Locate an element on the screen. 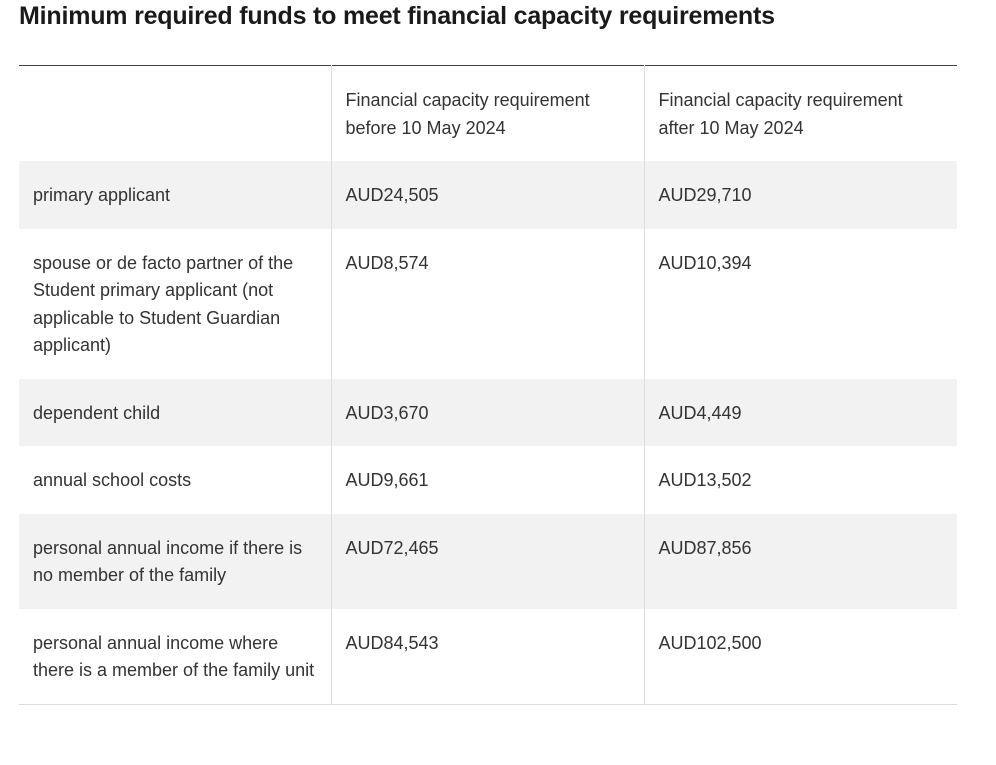  amount-cell: AUD29,710 is located at coordinates (800, 195).